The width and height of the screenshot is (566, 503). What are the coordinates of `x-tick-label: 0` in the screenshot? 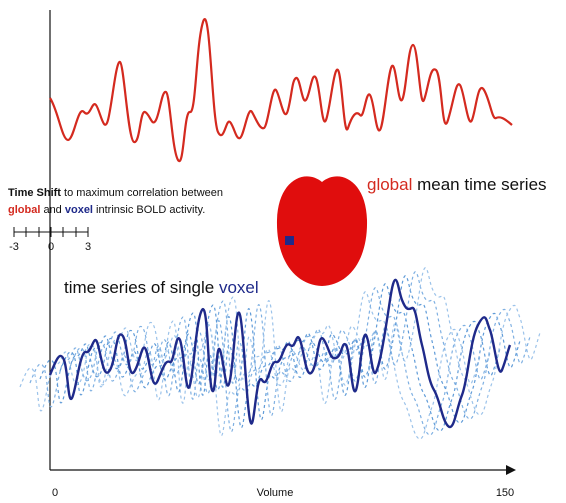 It's located at (55, 493).